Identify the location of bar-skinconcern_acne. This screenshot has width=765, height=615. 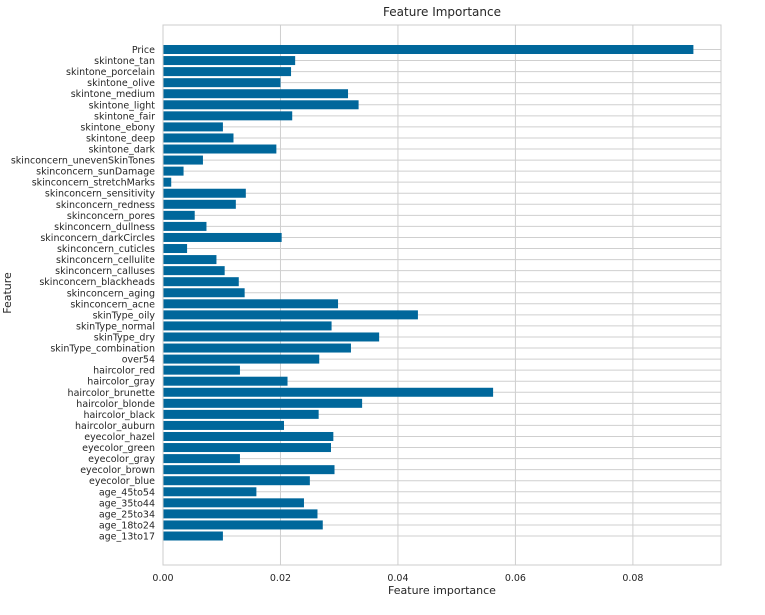
(251, 304).